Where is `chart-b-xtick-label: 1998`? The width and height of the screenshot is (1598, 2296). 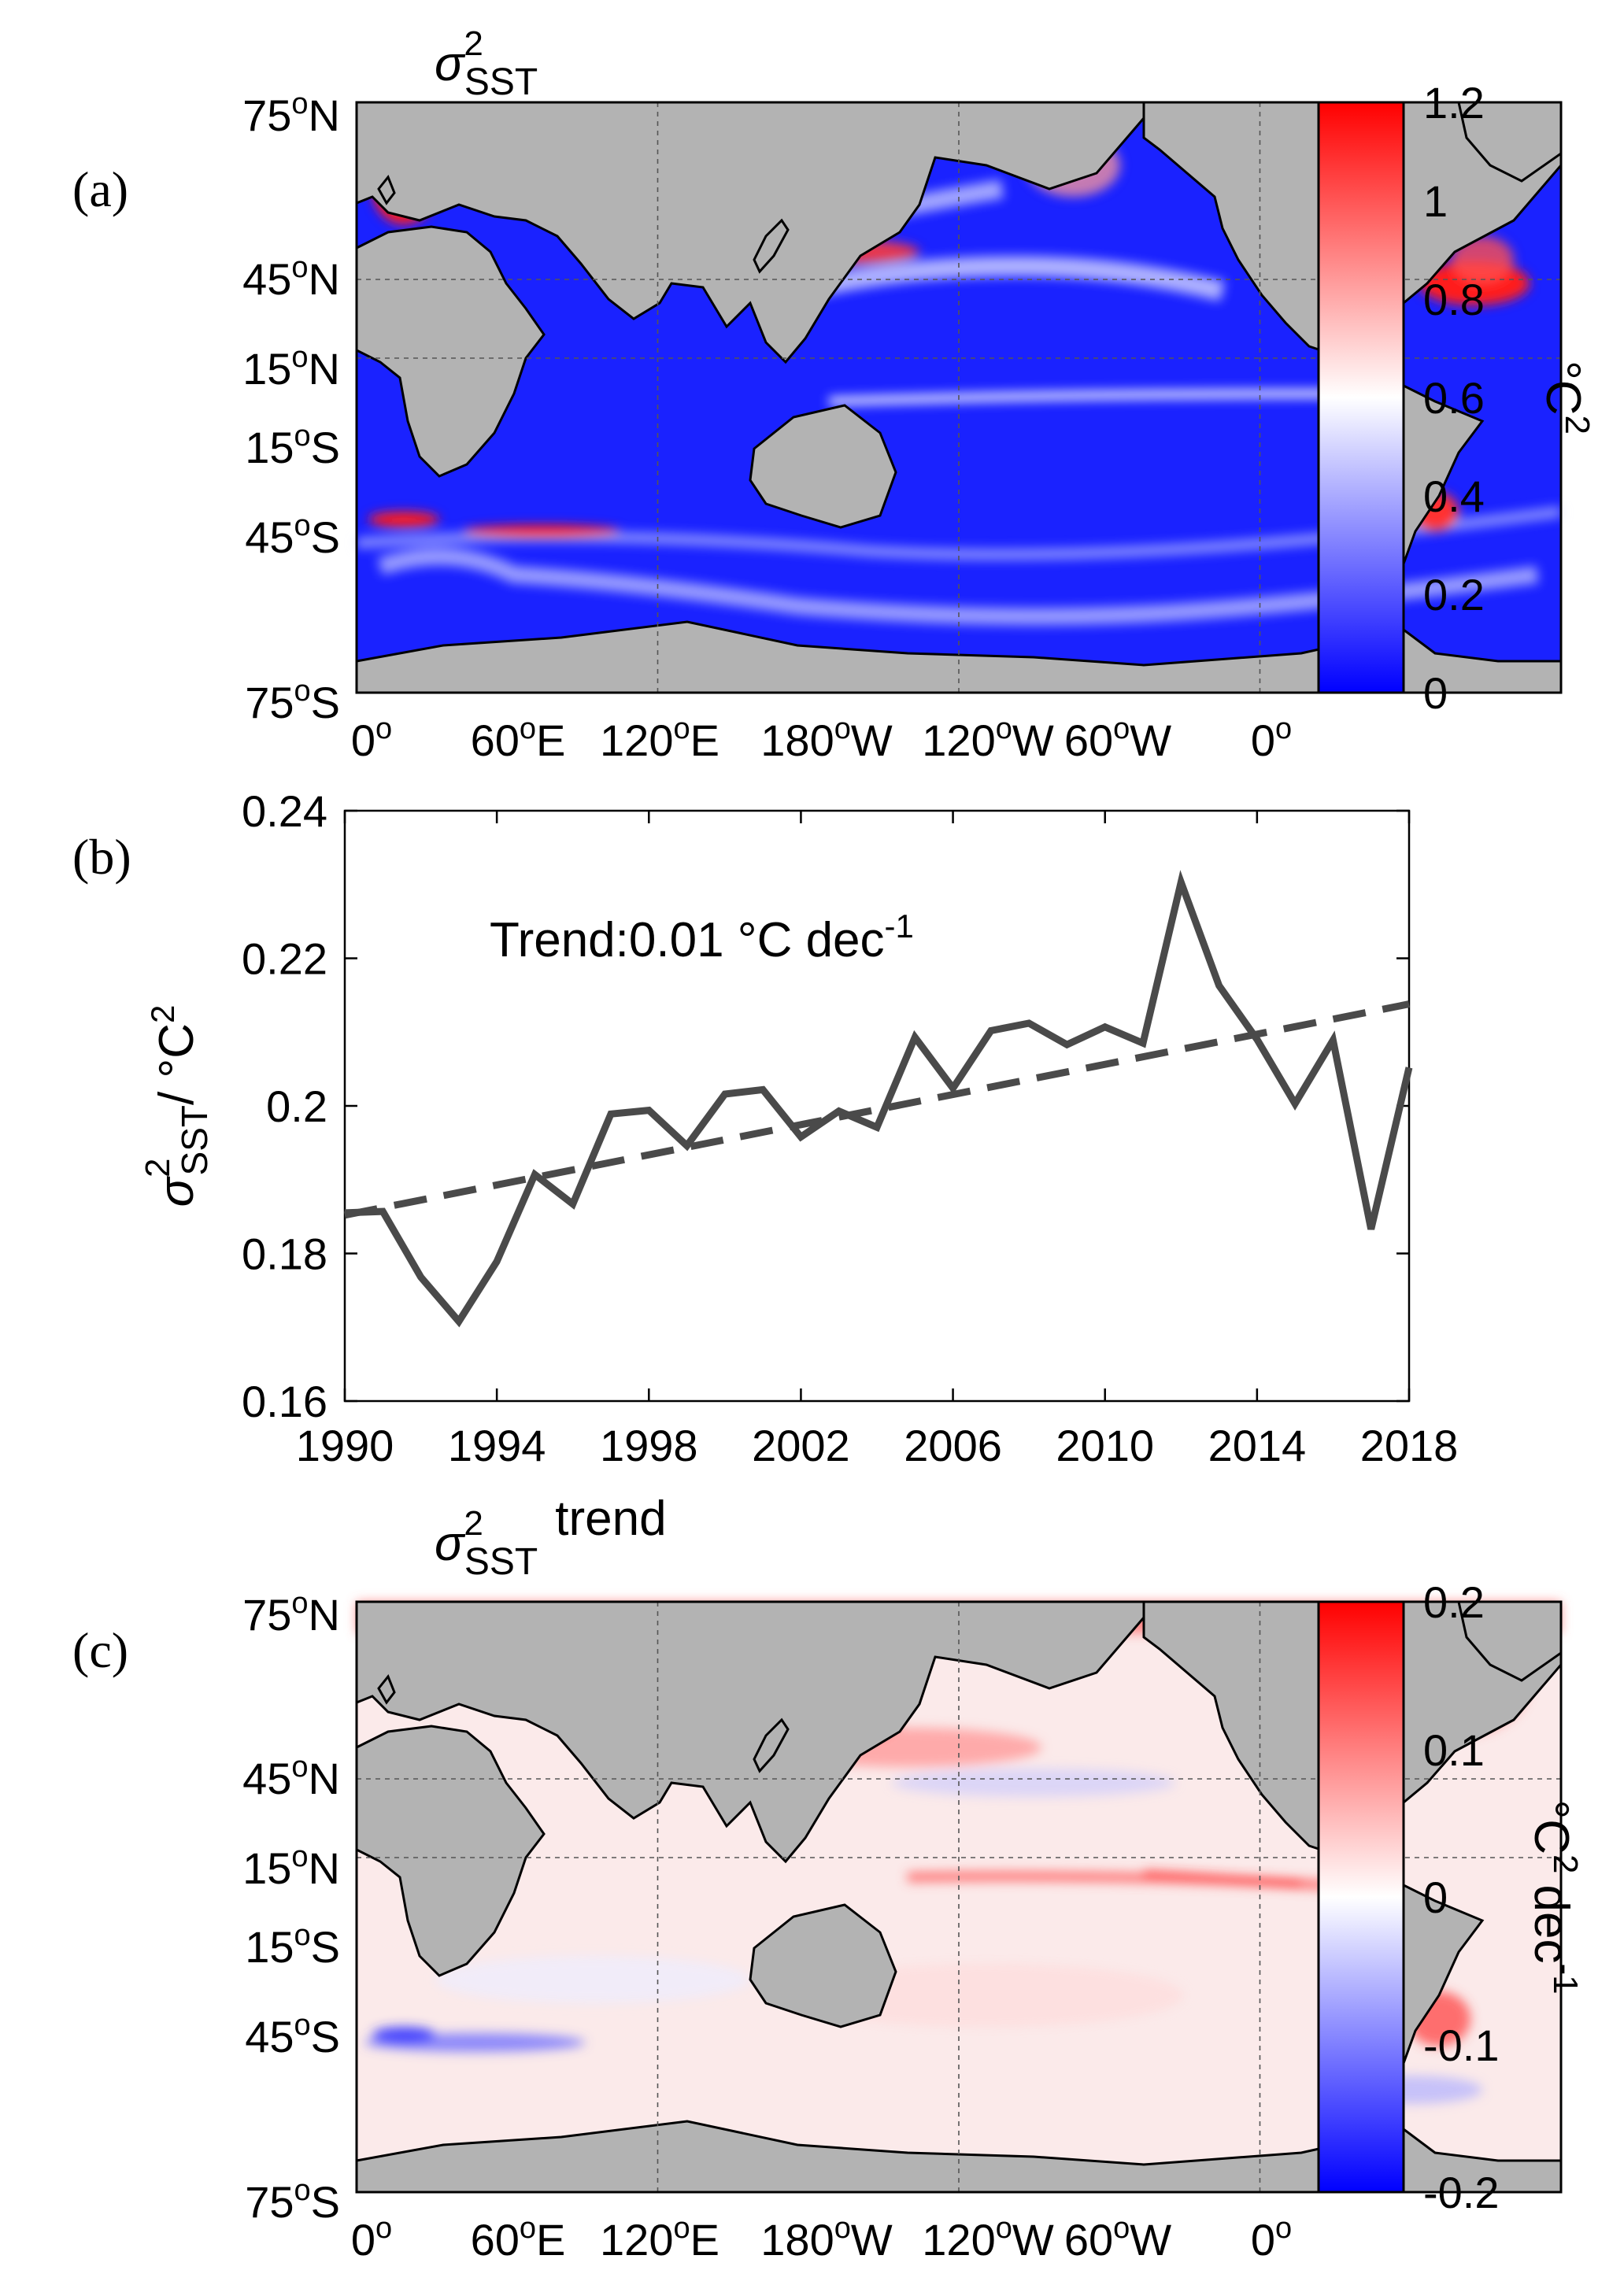
chart-b-xtick-label: 1998 is located at coordinates (649, 1445).